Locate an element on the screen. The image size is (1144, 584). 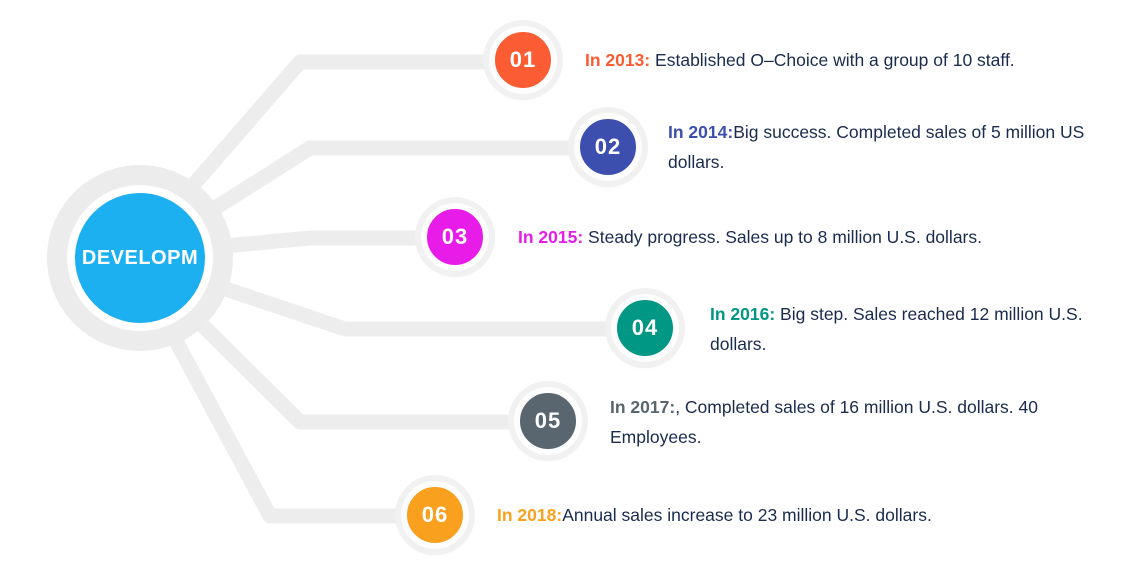
milestone-number: 03 is located at coordinates (455, 236).